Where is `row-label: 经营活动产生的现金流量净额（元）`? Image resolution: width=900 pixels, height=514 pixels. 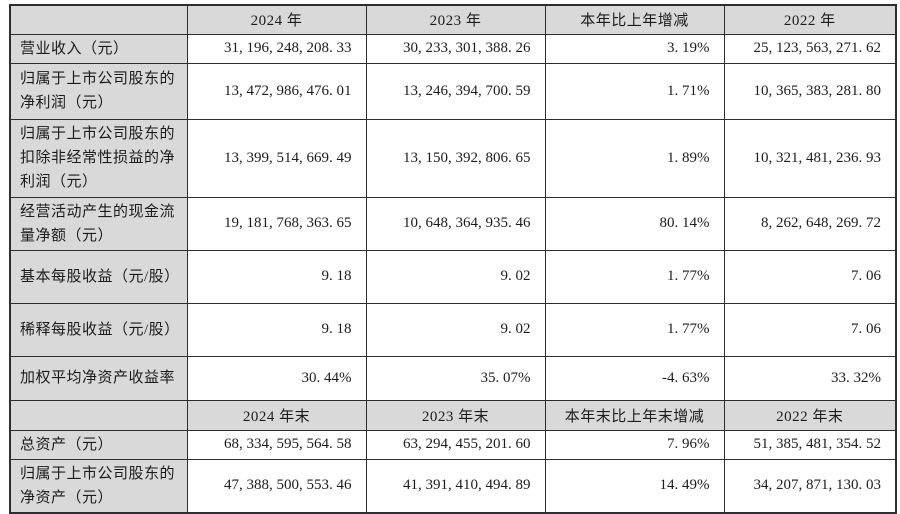 row-label: 经营活动产生的现金流量净额（元） is located at coordinates (98, 223).